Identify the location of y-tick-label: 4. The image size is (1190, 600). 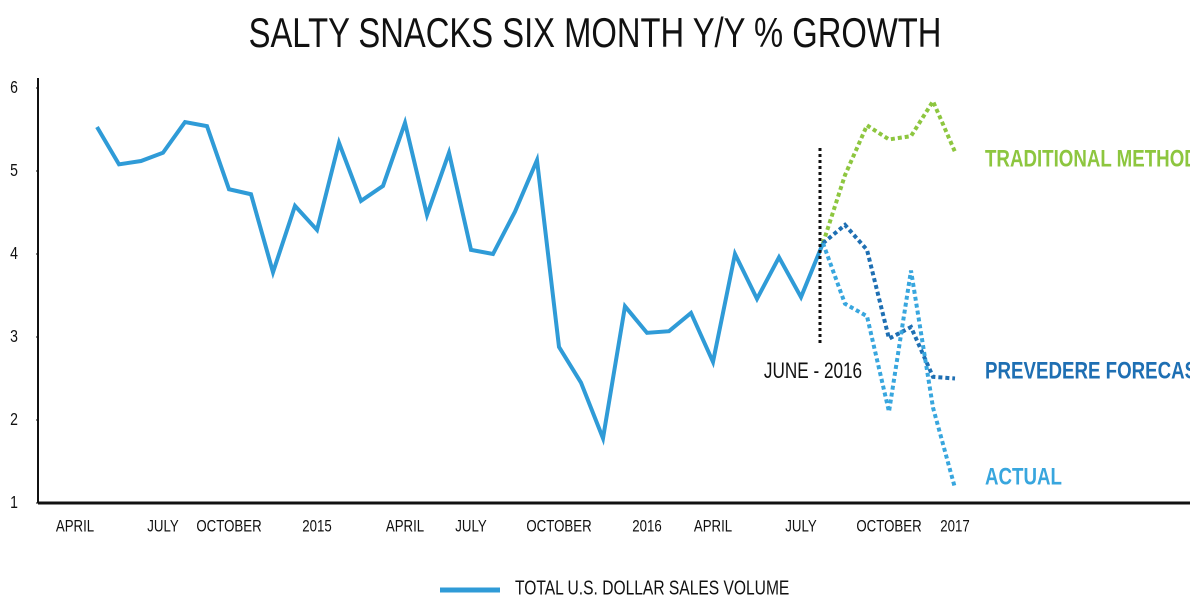
(14, 253).